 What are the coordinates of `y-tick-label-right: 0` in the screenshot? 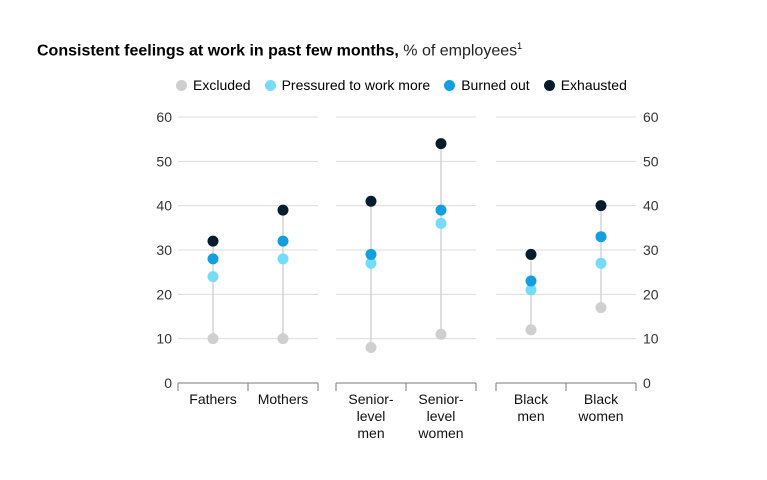 It's located at (647, 383).